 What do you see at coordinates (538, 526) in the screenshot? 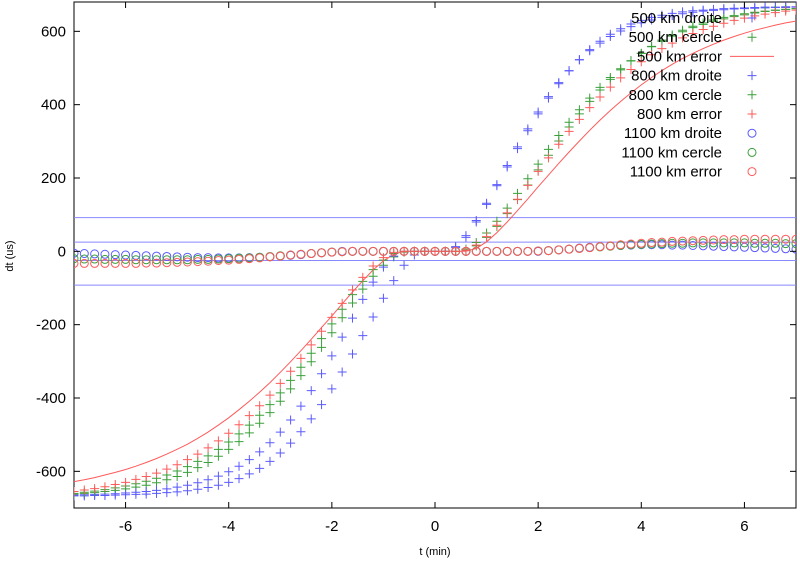
I see `x-tick-label: 2` at bounding box center [538, 526].